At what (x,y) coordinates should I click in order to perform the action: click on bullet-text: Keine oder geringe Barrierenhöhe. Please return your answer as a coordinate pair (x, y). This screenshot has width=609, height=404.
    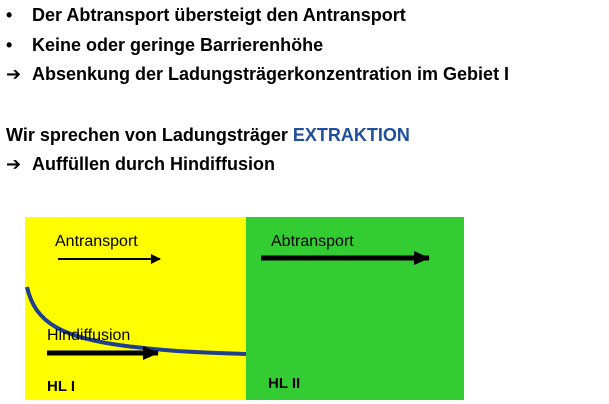
    Looking at the image, I should click on (178, 45).